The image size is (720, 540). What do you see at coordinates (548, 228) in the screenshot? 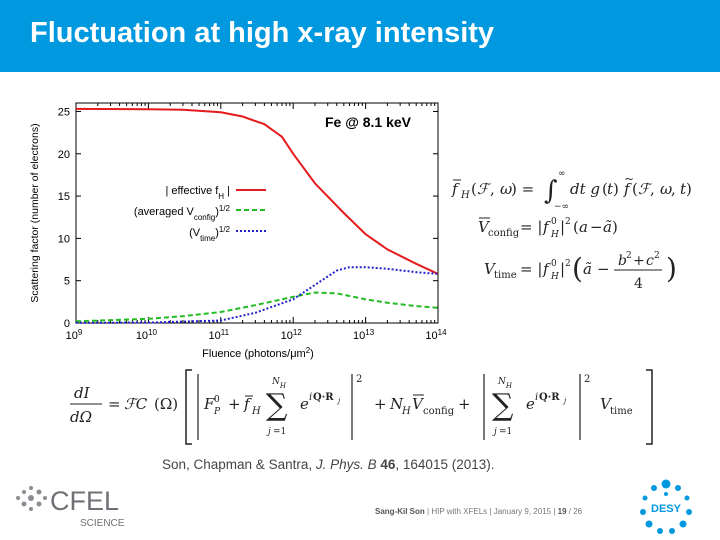
I see `equation-vconfig: V config = | f 0 H | 2 (a − ã)` at bounding box center [548, 228].